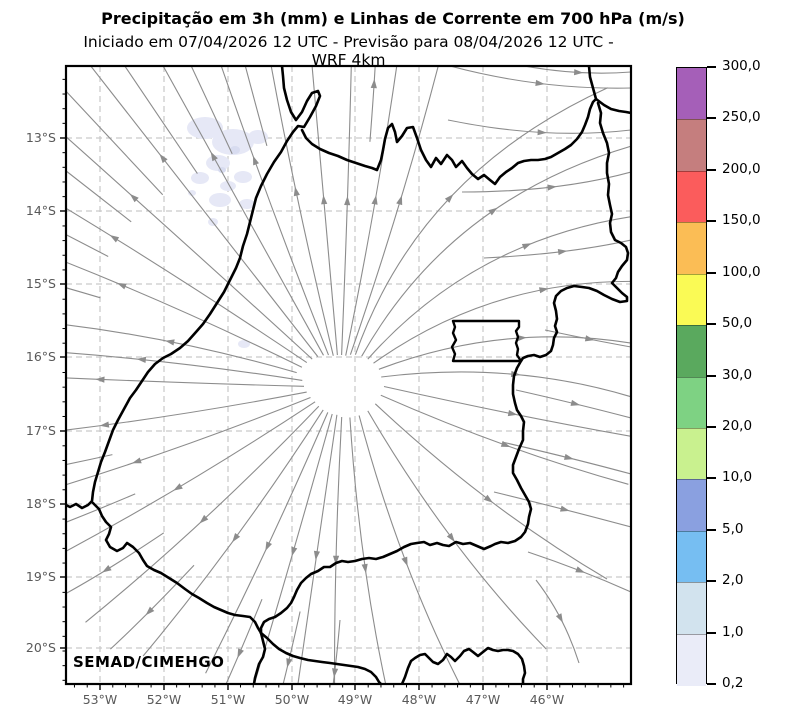 This screenshot has width=786, height=728. Describe the element at coordinates (737, 374) in the screenshot. I see `colorbar-tick-label: 30,0` at that location.